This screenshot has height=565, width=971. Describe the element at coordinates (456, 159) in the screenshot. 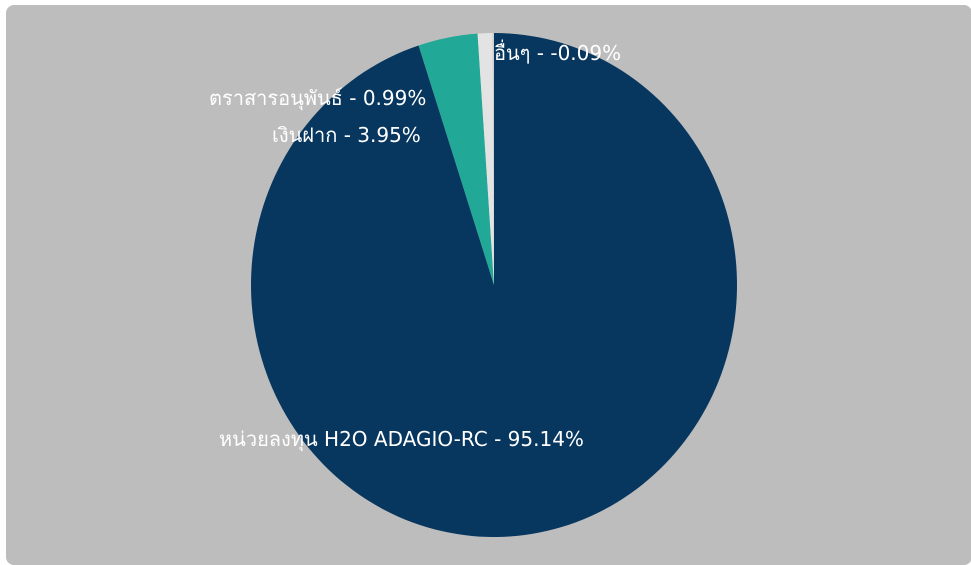

I see `slice-deposit` at that location.